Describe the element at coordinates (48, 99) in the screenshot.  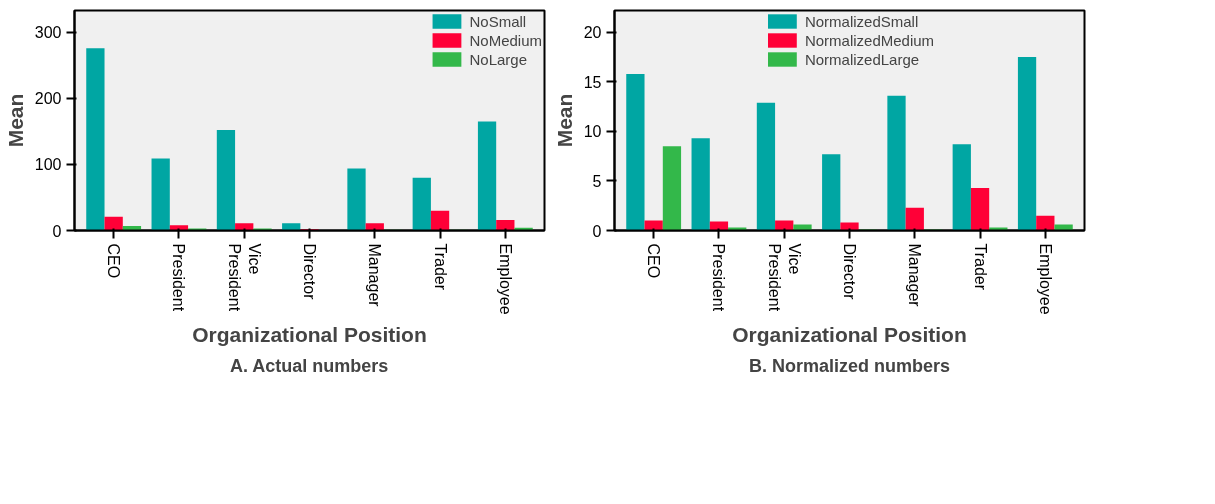
I see `y-tick-label: 200` at that location.